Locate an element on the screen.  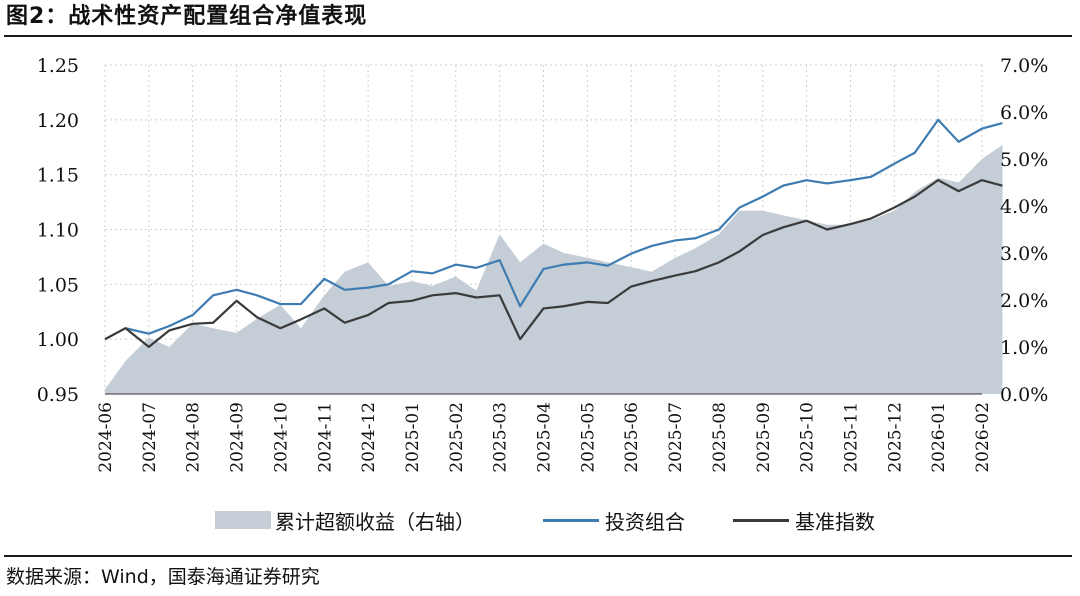
legend-swatch-area is located at coordinates (243, 520).